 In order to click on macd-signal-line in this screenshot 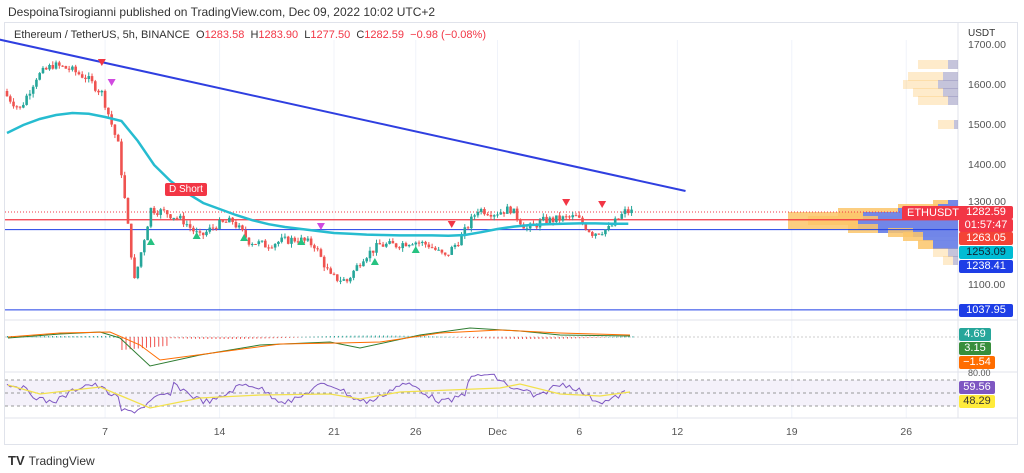, I will do `click(319, 345)`.